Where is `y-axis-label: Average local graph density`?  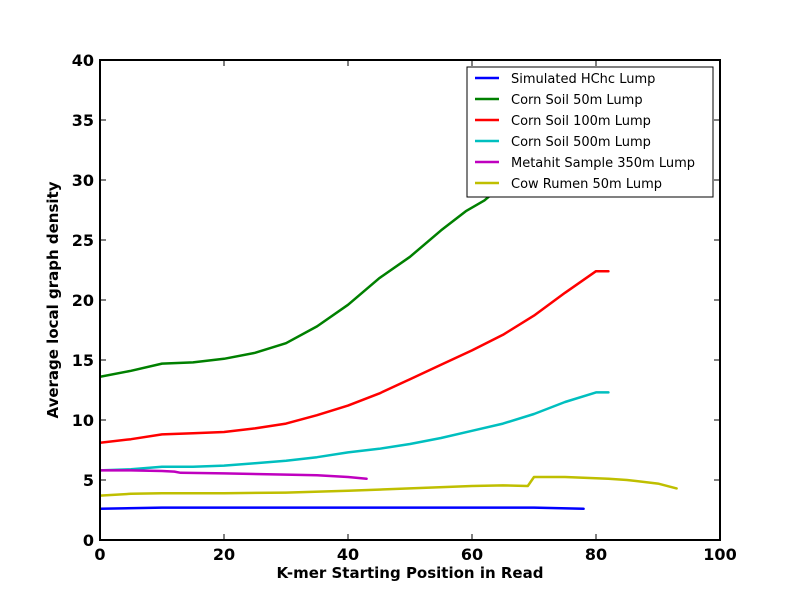 y-axis-label: Average local graph density is located at coordinates (53, 299).